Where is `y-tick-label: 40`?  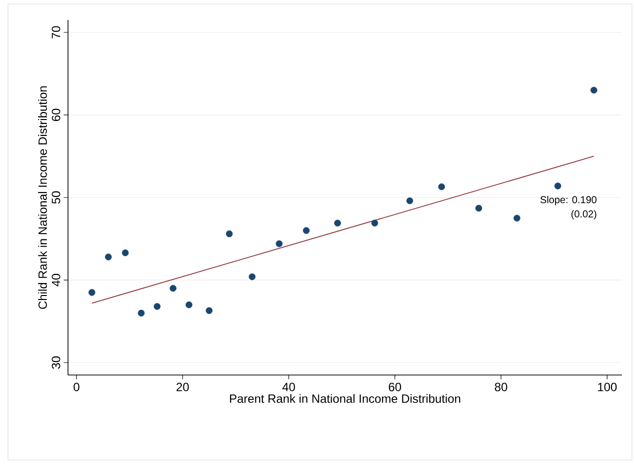 y-tick-label: 40 is located at coordinates (56, 280).